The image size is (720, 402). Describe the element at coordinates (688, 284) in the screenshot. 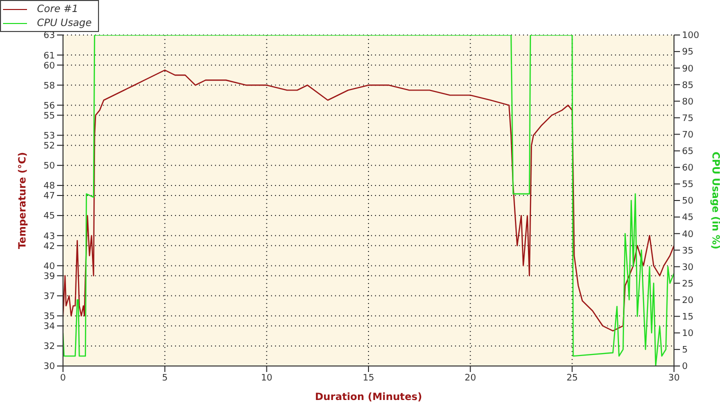

I see `y2-tick-label: 25` at that location.